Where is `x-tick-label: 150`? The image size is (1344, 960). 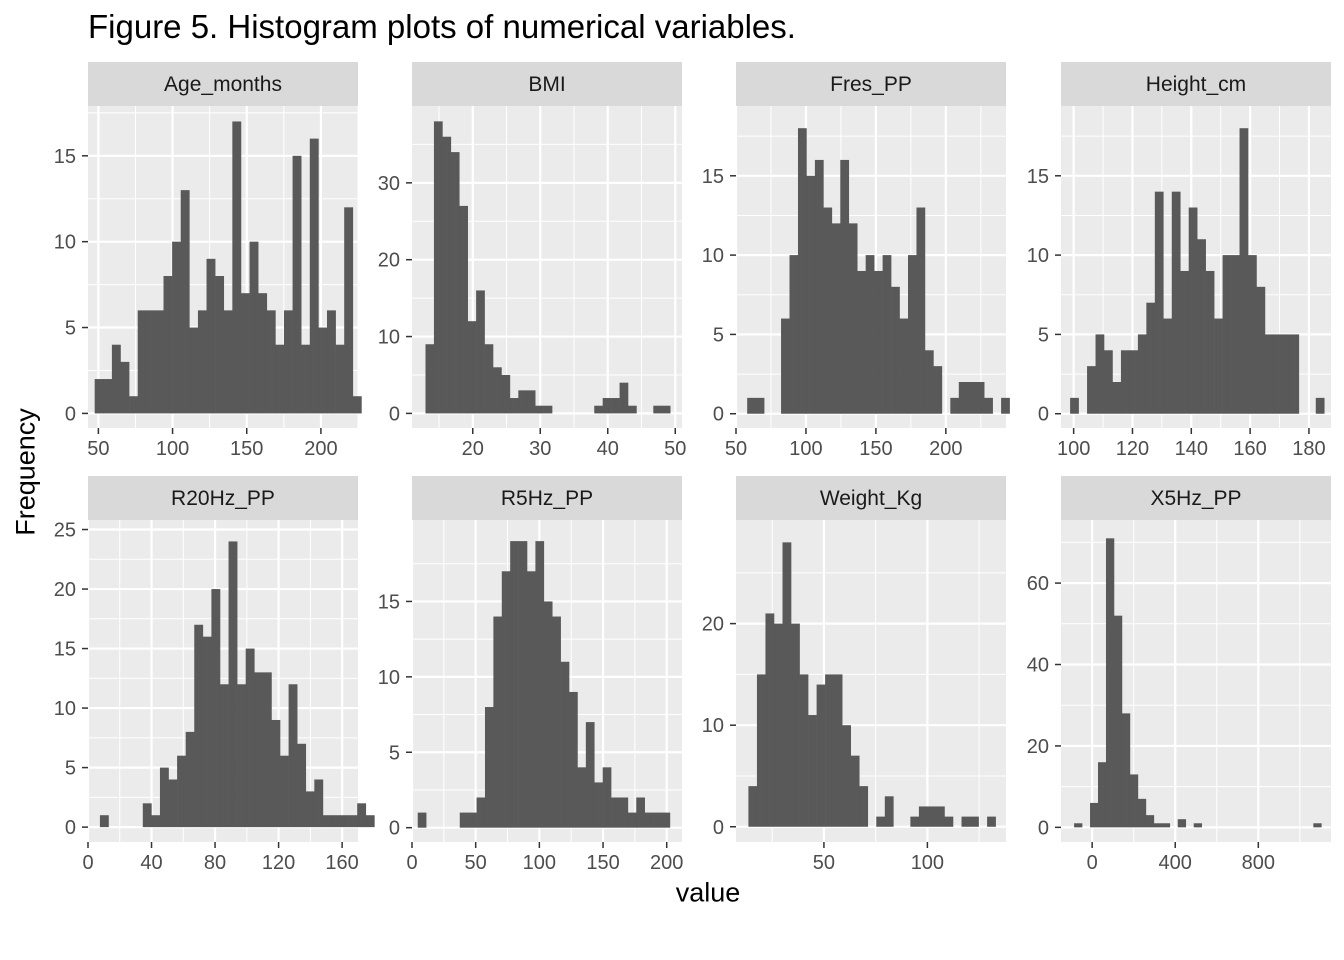 x-tick-label: 150 is located at coordinates (602, 863).